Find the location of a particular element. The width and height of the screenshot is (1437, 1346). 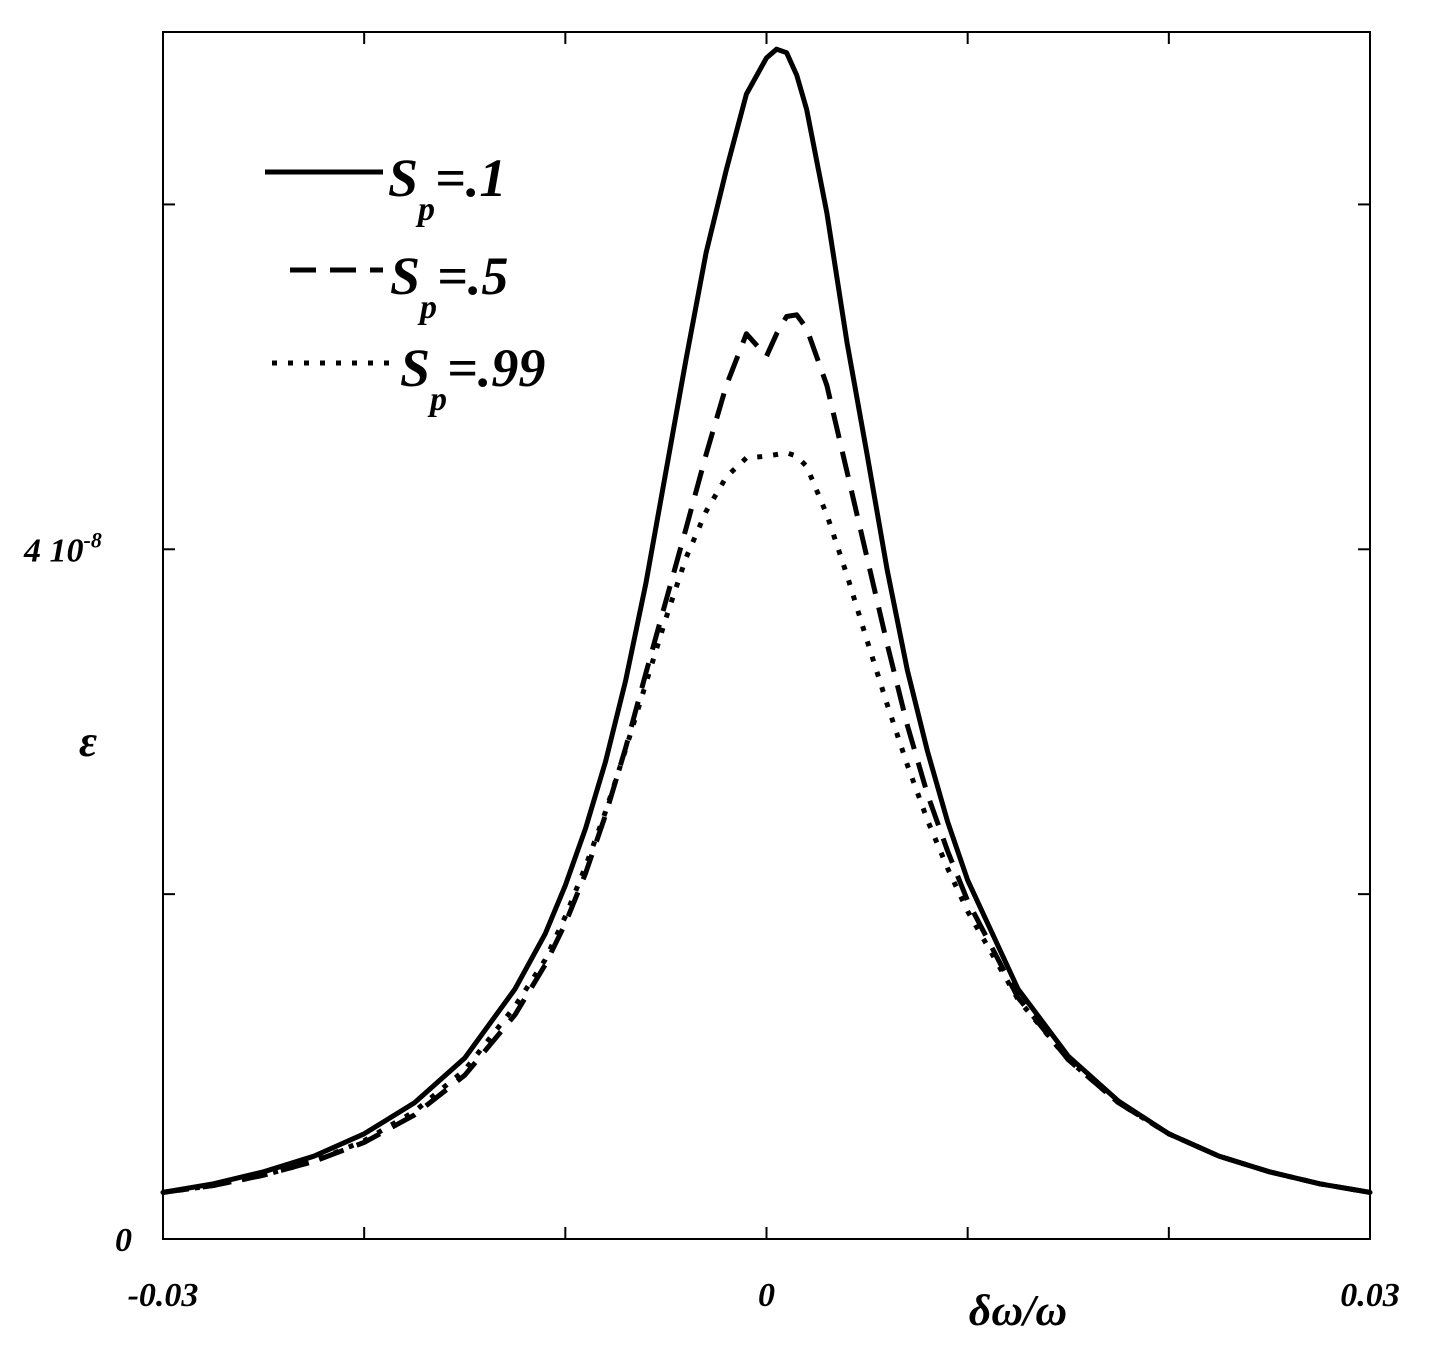

legend-label-value: =.5 is located at coordinates (472, 276).